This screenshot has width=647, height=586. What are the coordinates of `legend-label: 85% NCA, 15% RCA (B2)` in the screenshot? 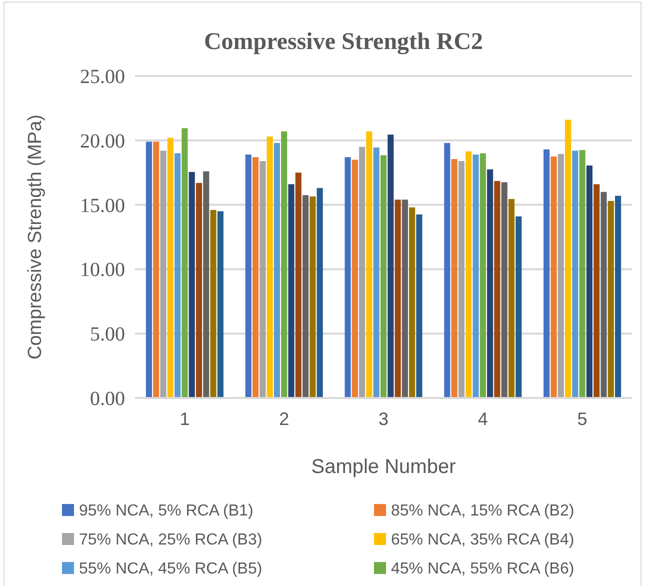 It's located at (482, 511).